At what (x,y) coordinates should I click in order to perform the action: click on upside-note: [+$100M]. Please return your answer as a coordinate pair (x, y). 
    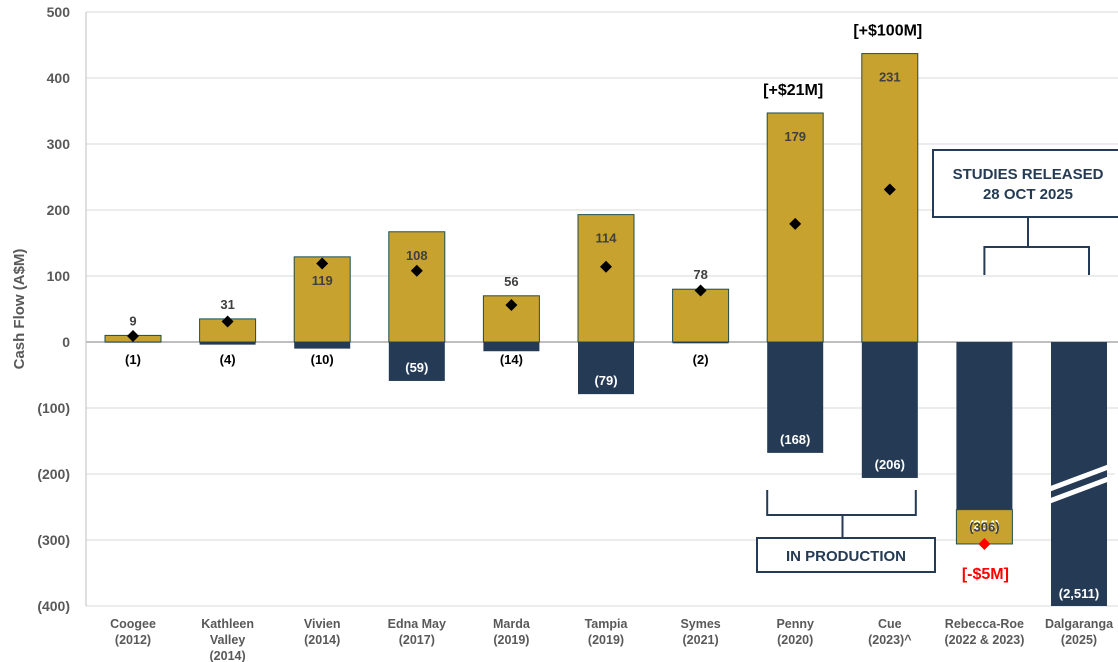
    Looking at the image, I should click on (887, 31).